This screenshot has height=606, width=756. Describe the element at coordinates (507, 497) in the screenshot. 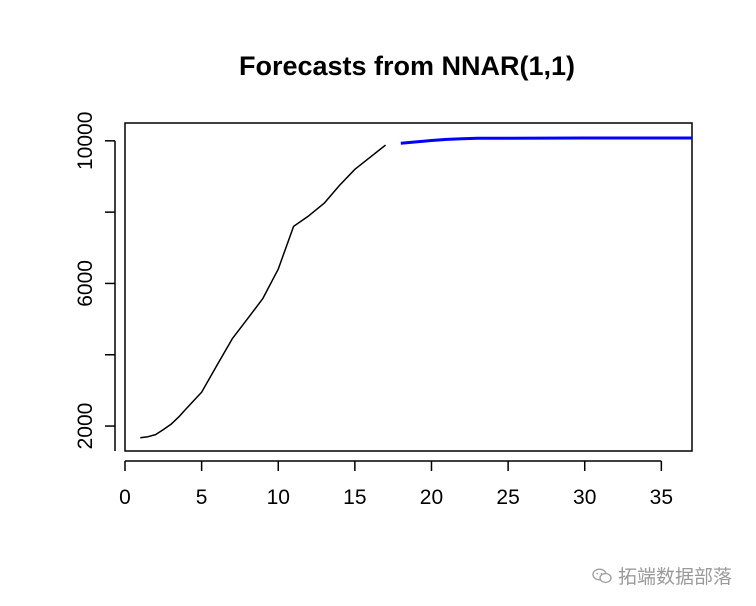

I see `x-tick-label: 25` at that location.